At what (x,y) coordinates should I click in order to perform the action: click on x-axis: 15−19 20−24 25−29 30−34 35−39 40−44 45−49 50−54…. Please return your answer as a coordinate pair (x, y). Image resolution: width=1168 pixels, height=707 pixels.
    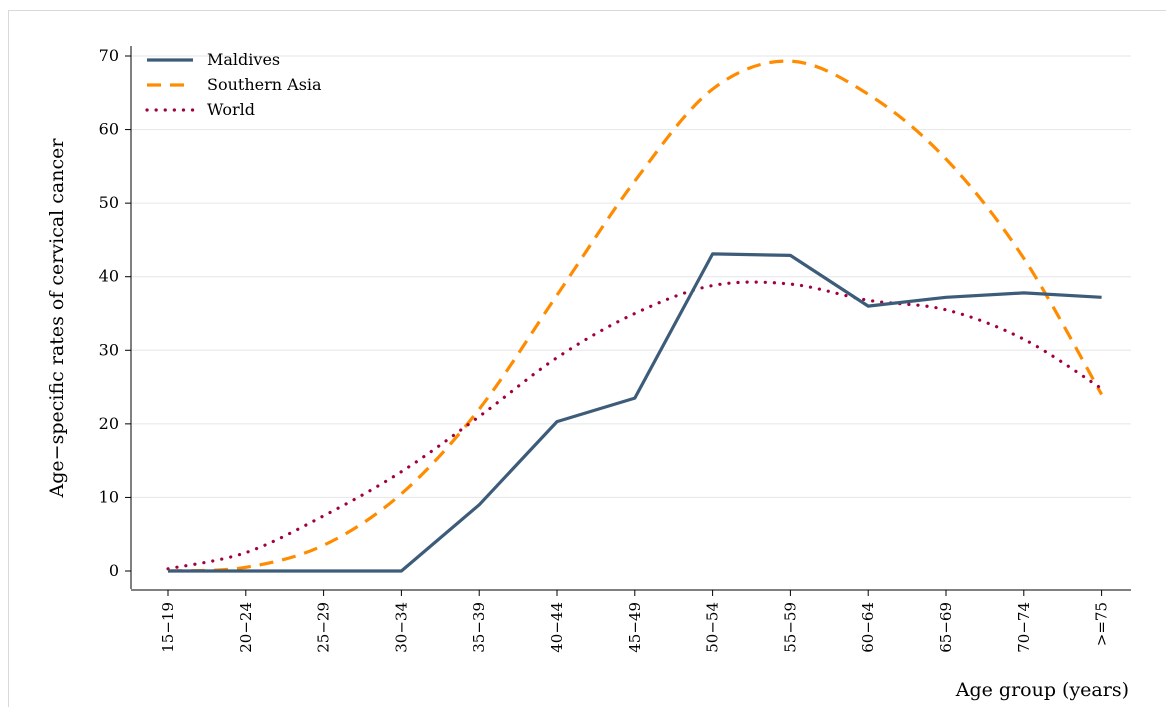
    Looking at the image, I should click on (631, 621).